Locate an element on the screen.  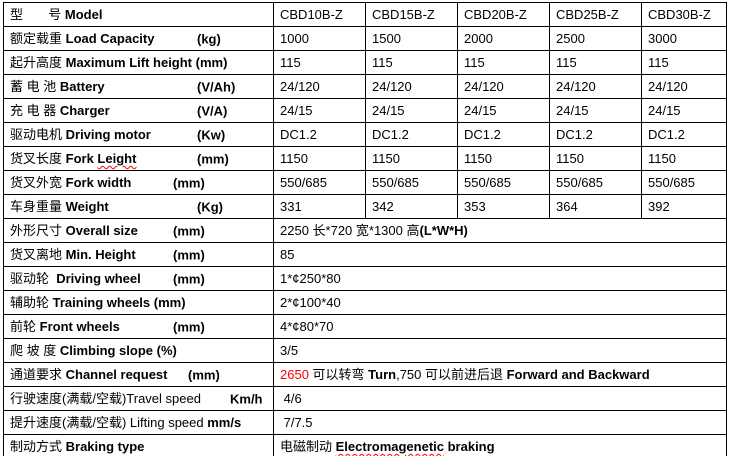
row-label-cn: 充 电 器 is located at coordinates (35, 110).